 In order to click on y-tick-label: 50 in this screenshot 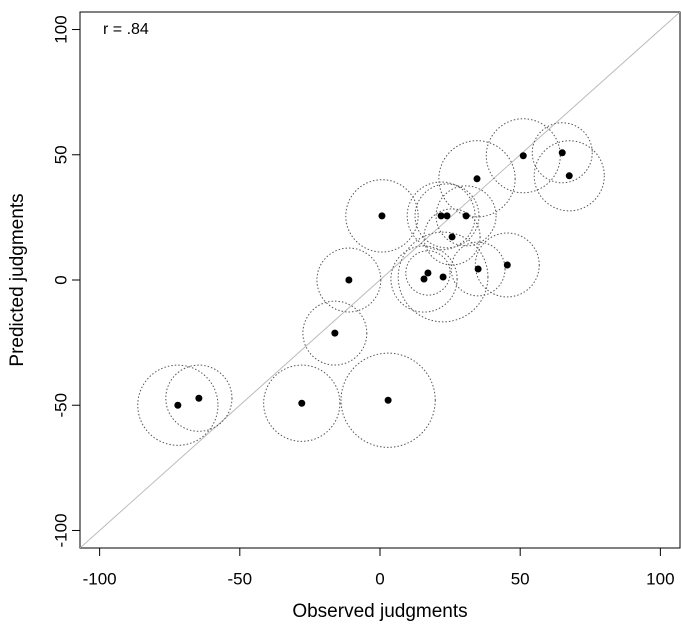, I will do `click(60, 154)`.